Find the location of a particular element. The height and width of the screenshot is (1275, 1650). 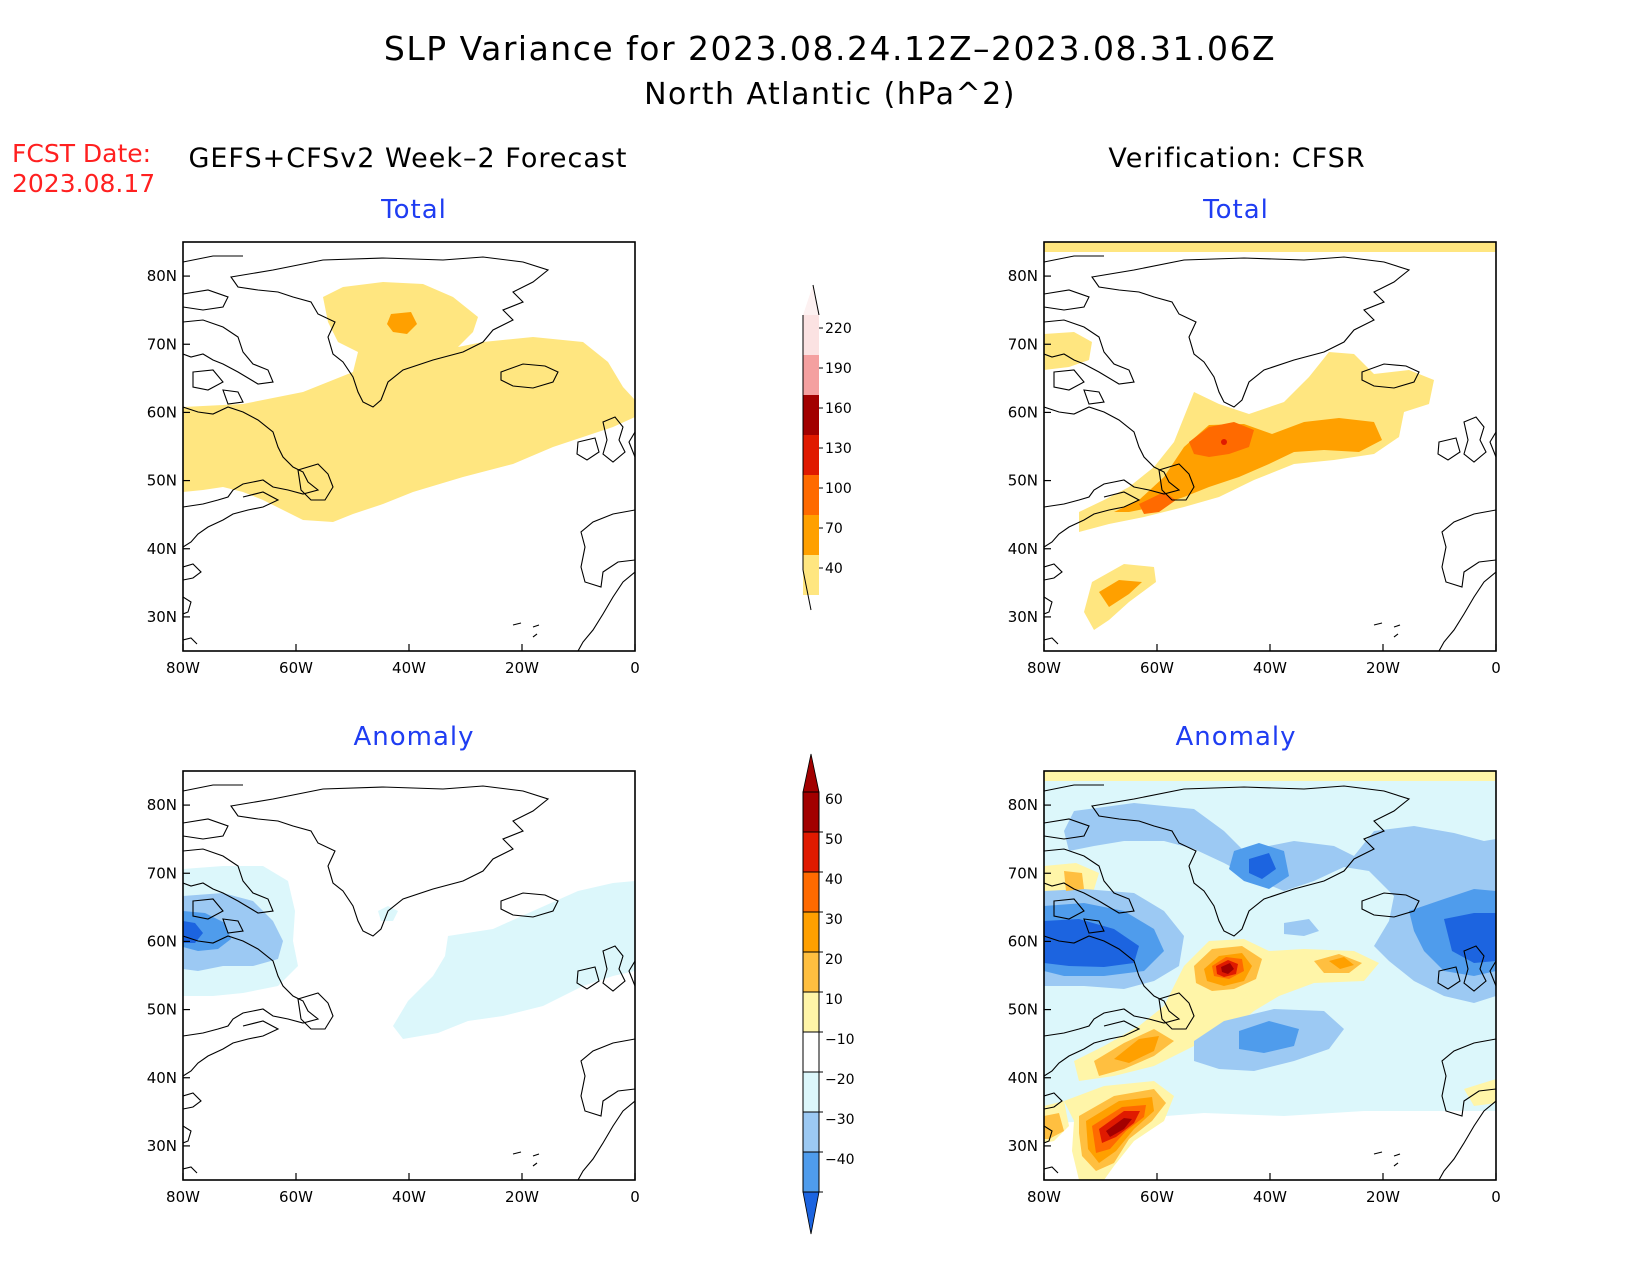

colorbar-anomaly: 60 50 40 30 20 10 −10 −20 −30 −40 is located at coordinates (828, 994).